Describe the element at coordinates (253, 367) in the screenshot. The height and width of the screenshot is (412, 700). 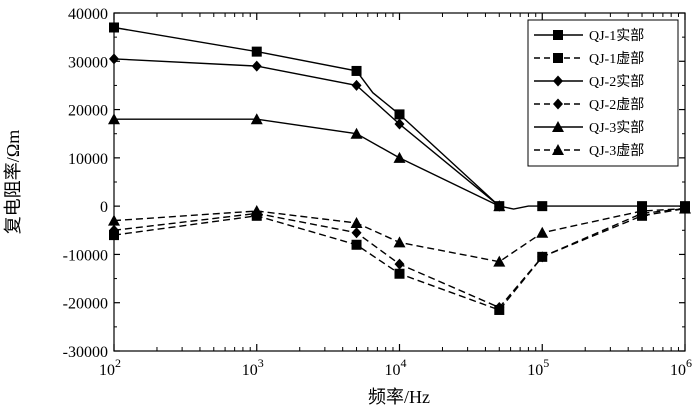
I see `x-tick-label: 10³` at that location.